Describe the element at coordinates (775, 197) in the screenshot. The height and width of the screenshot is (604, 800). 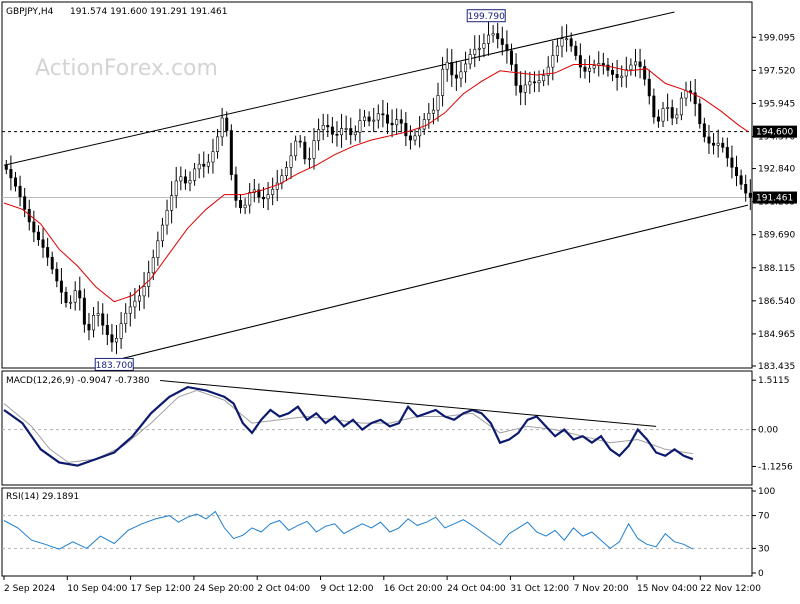
I see `current-price-tag: 191.461` at that location.